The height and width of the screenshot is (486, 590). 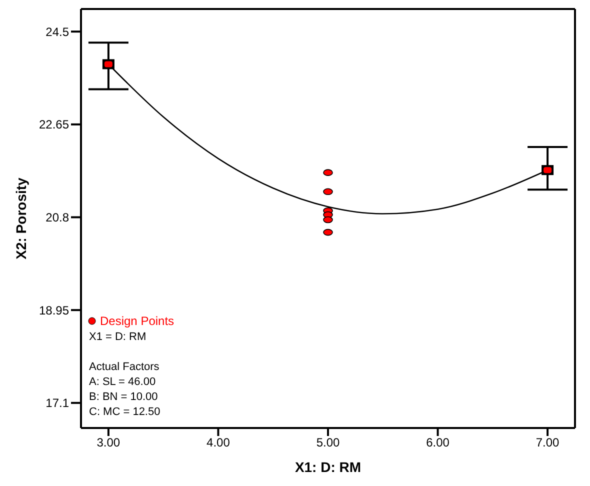 I want to click on x-tick-label: 6.00, so click(x=438, y=443).